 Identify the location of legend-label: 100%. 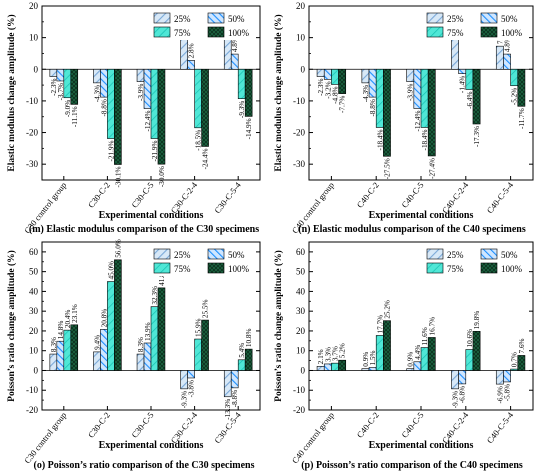
(239, 269).